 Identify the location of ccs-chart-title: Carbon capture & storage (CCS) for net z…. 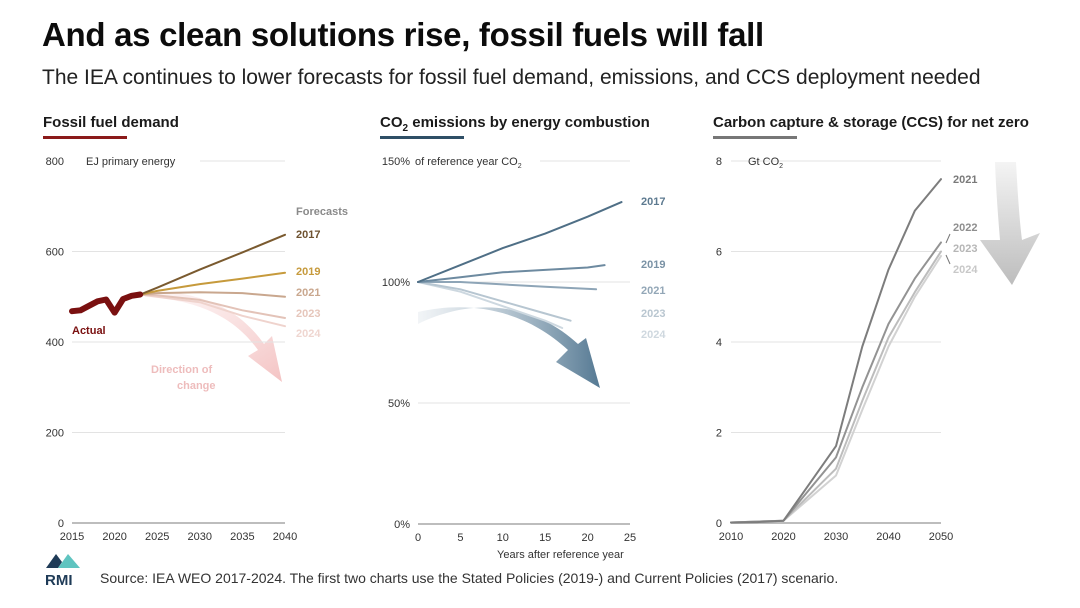
(871, 126).